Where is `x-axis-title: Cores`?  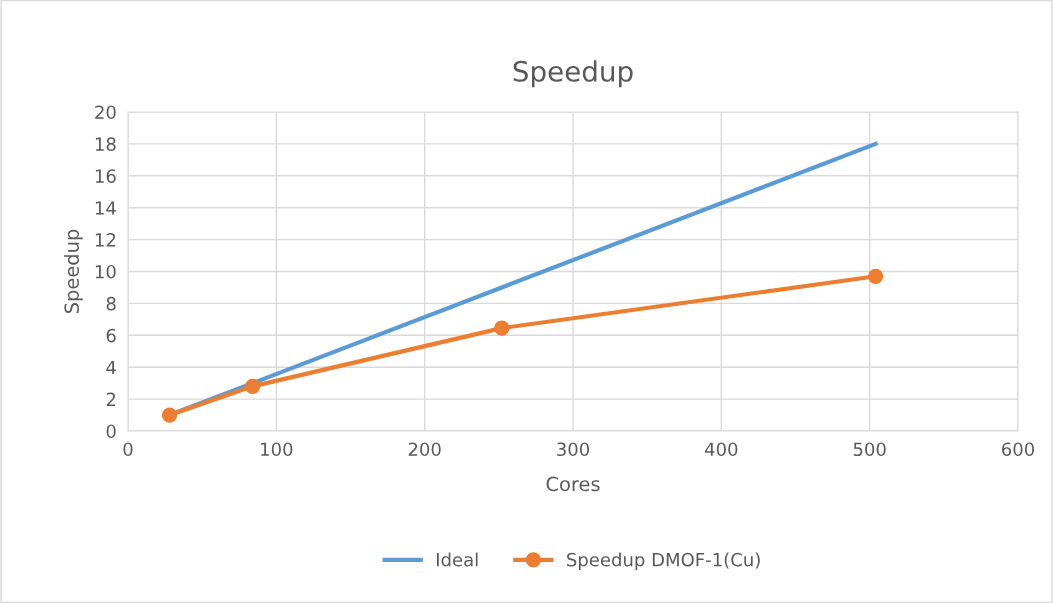
x-axis-title: Cores is located at coordinates (573, 484).